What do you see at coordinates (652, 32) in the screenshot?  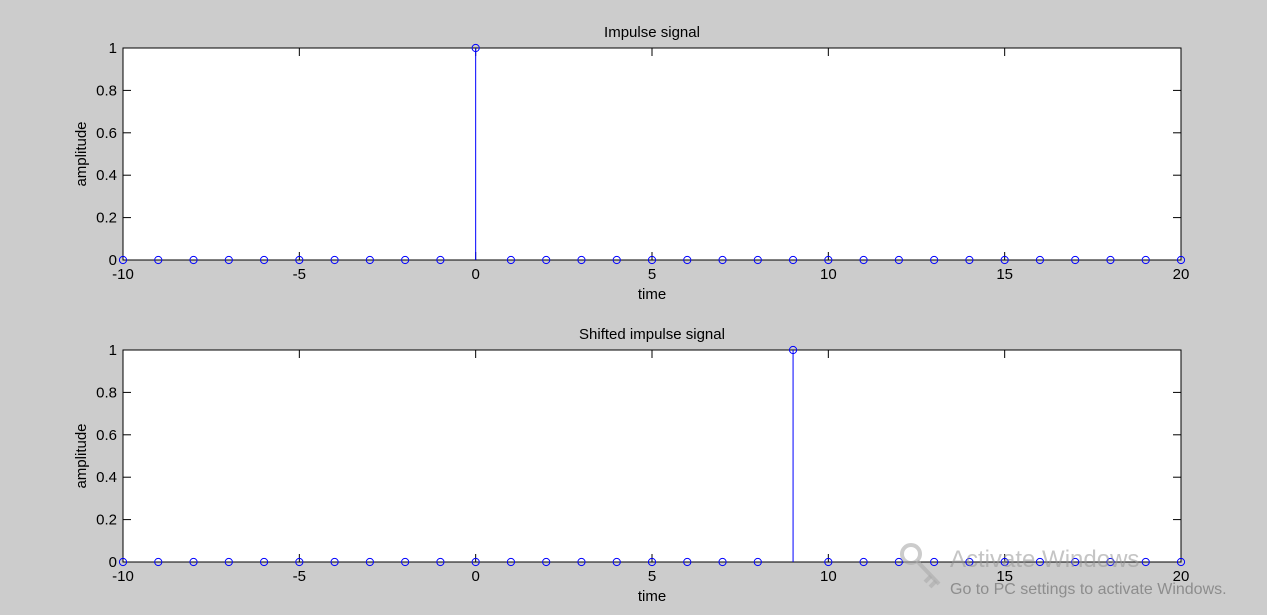 I see `chart-title: Impulse signal` at bounding box center [652, 32].